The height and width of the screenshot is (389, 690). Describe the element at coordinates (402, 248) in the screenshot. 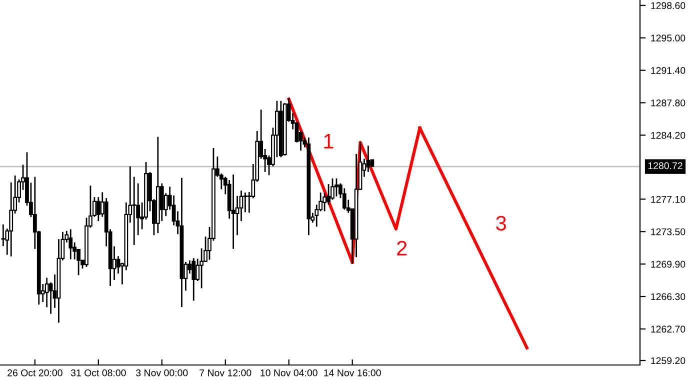

I see `annotation: 2` at that location.